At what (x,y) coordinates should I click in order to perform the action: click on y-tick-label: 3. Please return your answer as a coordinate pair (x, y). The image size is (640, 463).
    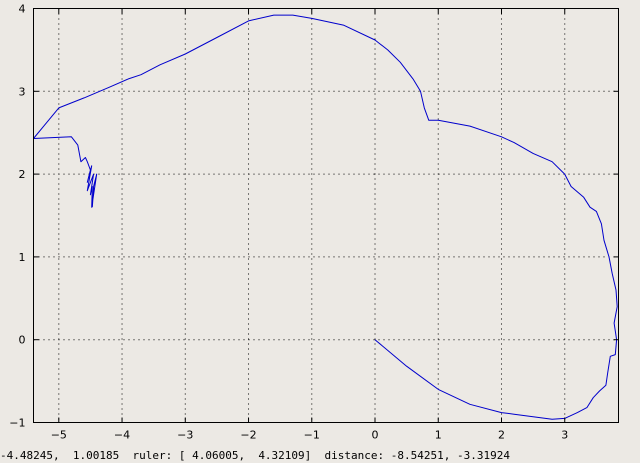
    Looking at the image, I should click on (22, 91).